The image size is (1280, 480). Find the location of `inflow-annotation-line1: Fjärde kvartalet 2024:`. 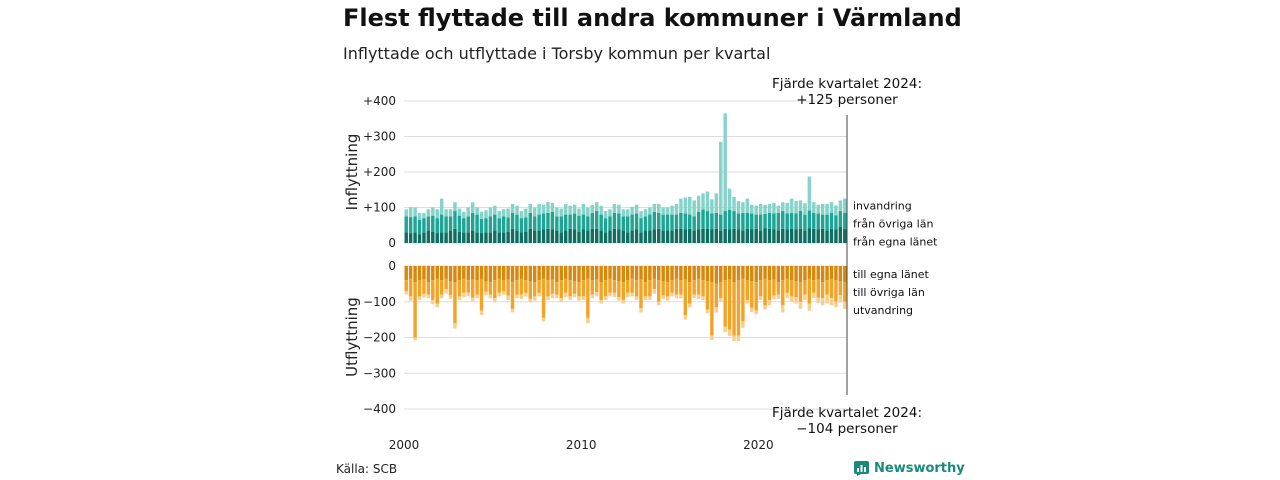

inflow-annotation-line1: Fjärde kvartalet 2024: is located at coordinates (847, 84).